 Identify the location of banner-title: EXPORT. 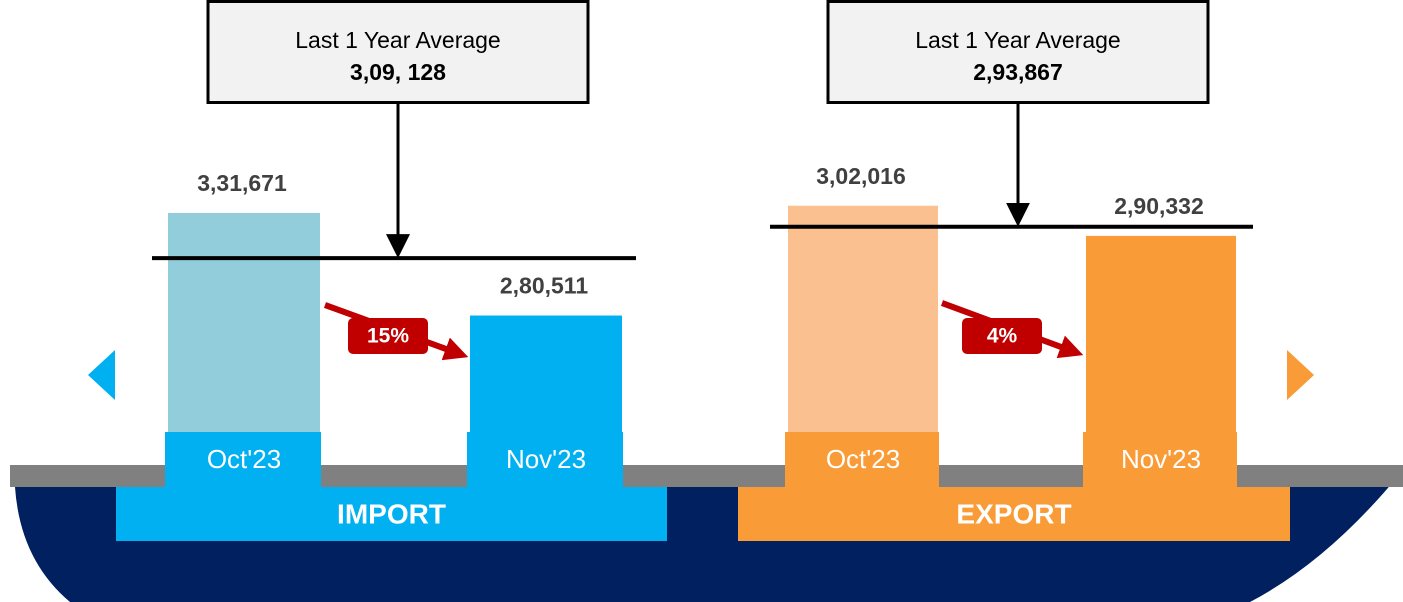
(1013, 513).